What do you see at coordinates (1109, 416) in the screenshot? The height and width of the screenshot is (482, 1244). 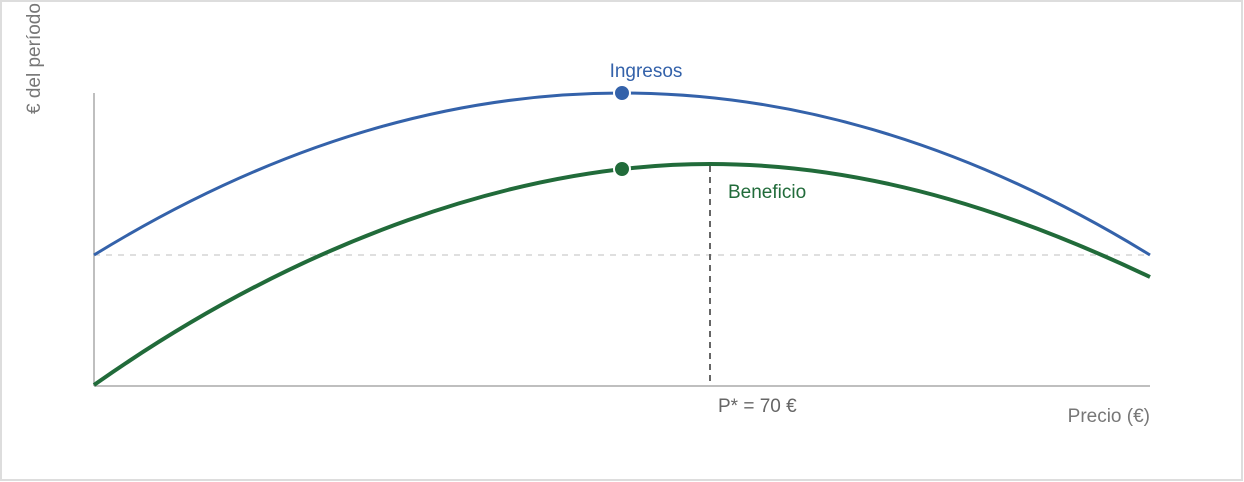 I see `x-axis-label: Precio (€)` at bounding box center [1109, 416].